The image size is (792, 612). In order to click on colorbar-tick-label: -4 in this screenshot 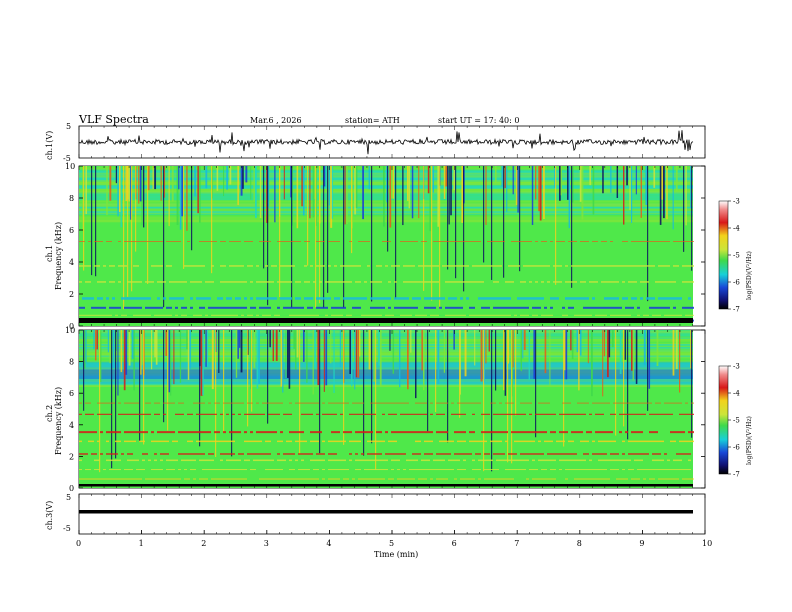, I will do `click(736, 394)`.